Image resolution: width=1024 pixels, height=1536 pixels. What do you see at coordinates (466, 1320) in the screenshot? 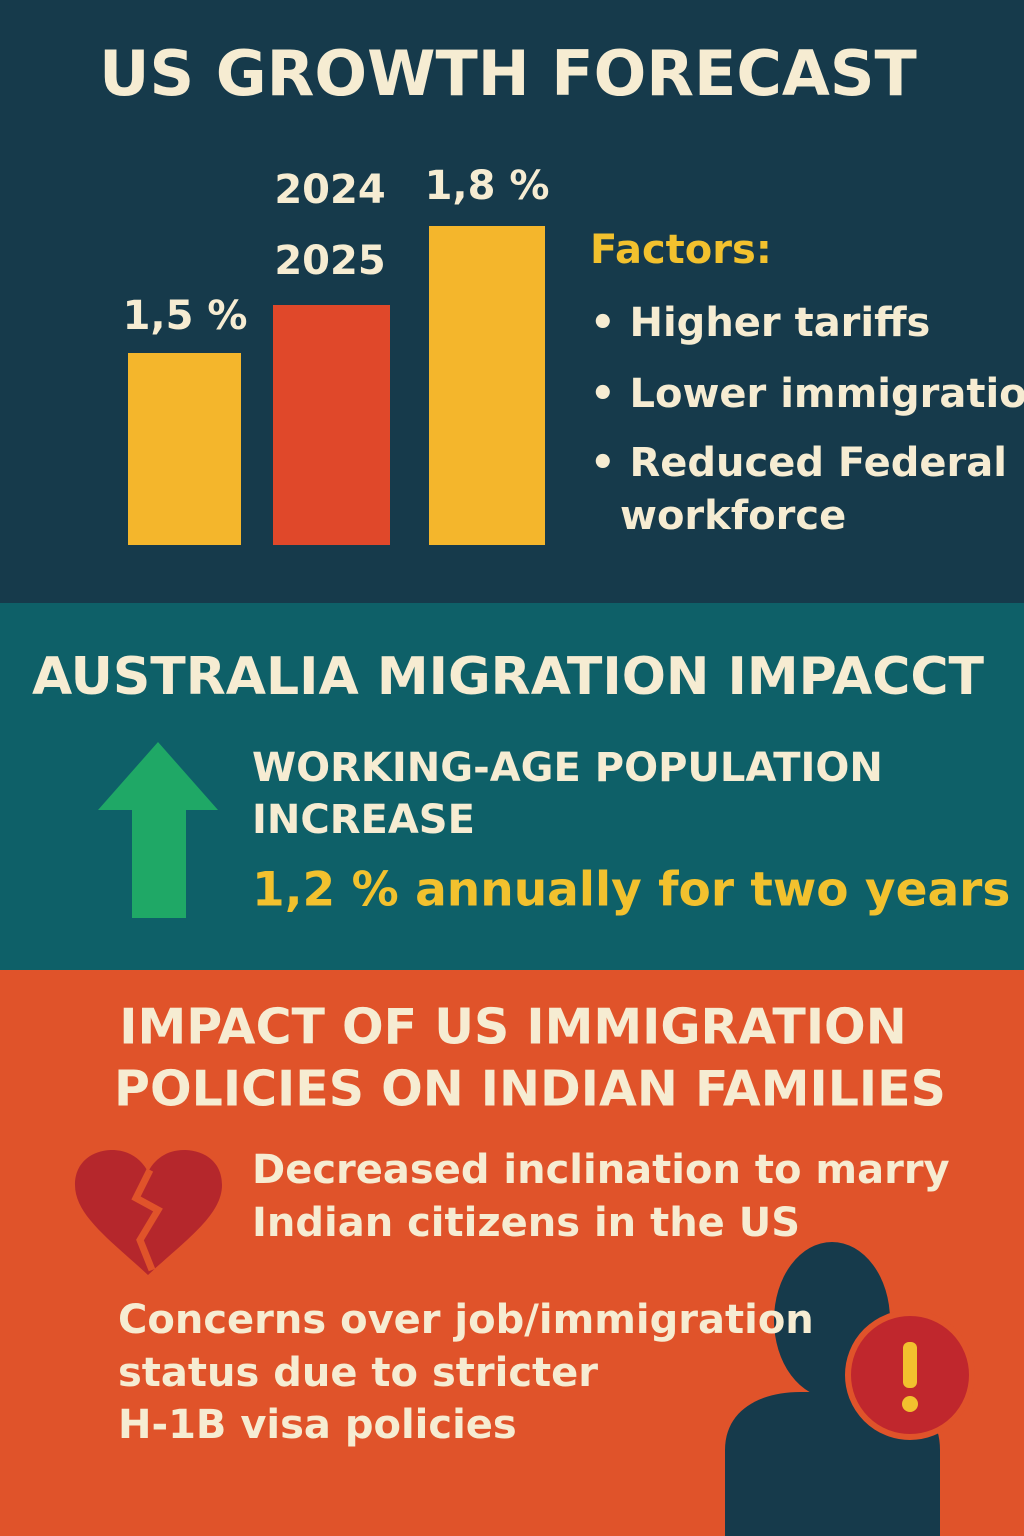
I see `text-line: Concerns over job/immigration` at bounding box center [466, 1320].